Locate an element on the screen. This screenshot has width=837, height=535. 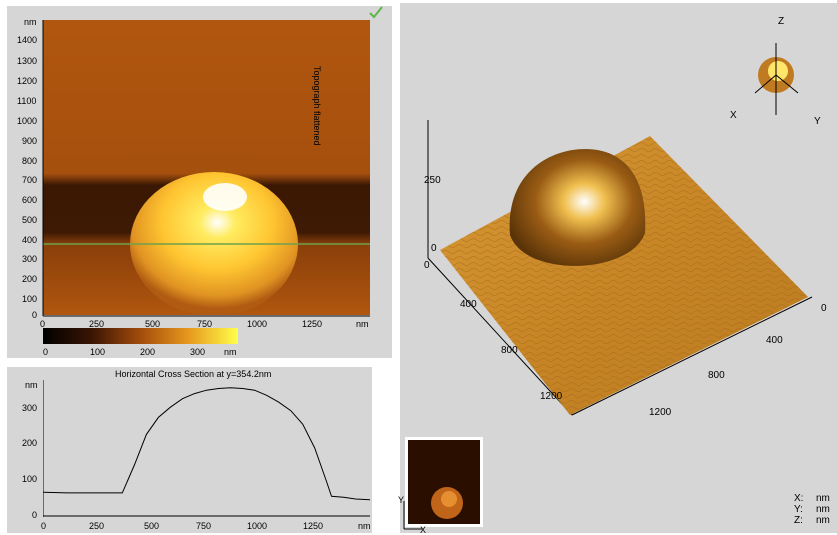
thumbnail-x-label: X is located at coordinates (423, 530).